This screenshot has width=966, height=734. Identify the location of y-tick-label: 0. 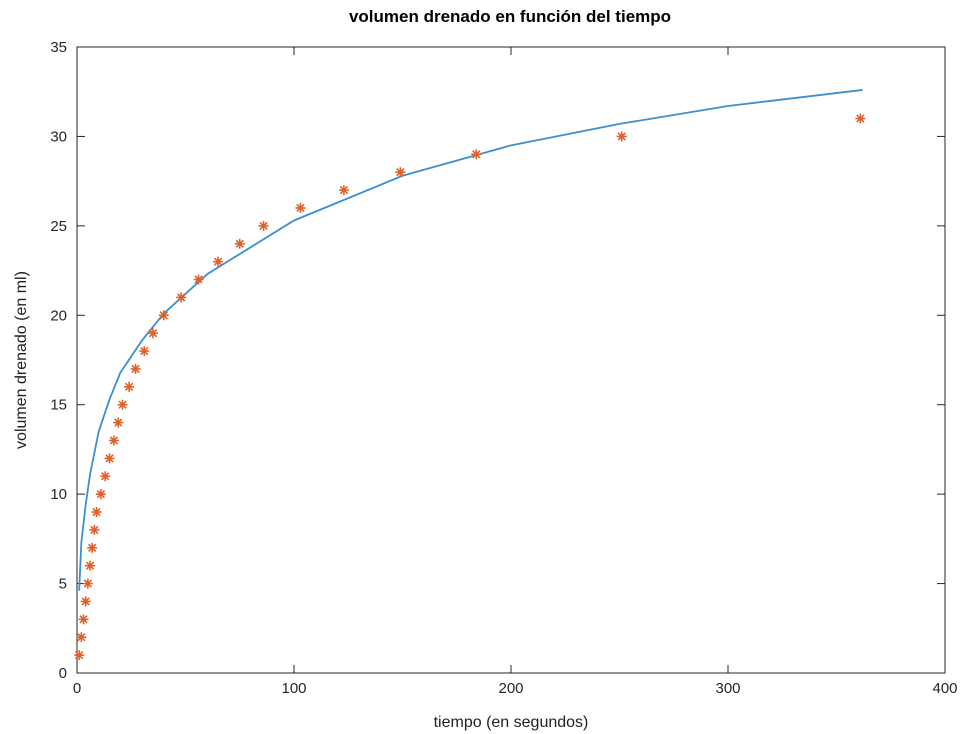
(63, 673).